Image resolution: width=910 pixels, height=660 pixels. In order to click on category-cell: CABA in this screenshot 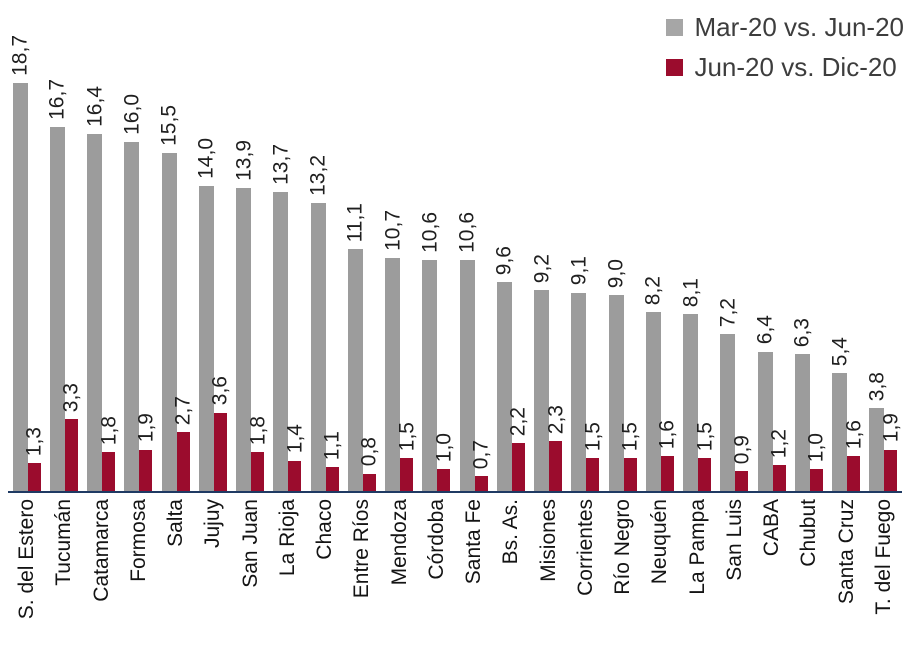, I will do `click(771, 578)`.